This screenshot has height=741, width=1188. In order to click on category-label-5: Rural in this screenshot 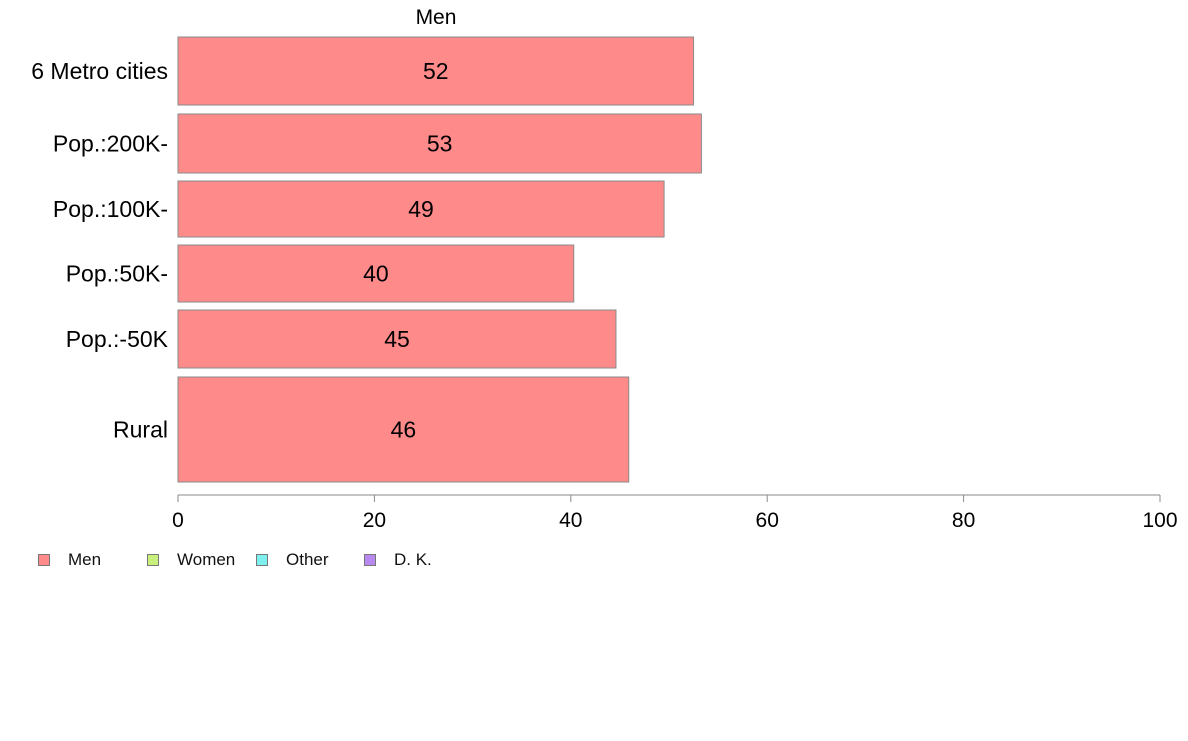, I will do `click(140, 430)`.